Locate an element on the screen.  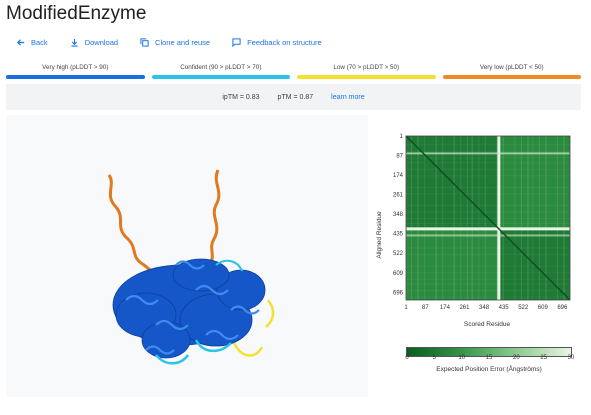
pae-x-tick: 1 is located at coordinates (406, 308).